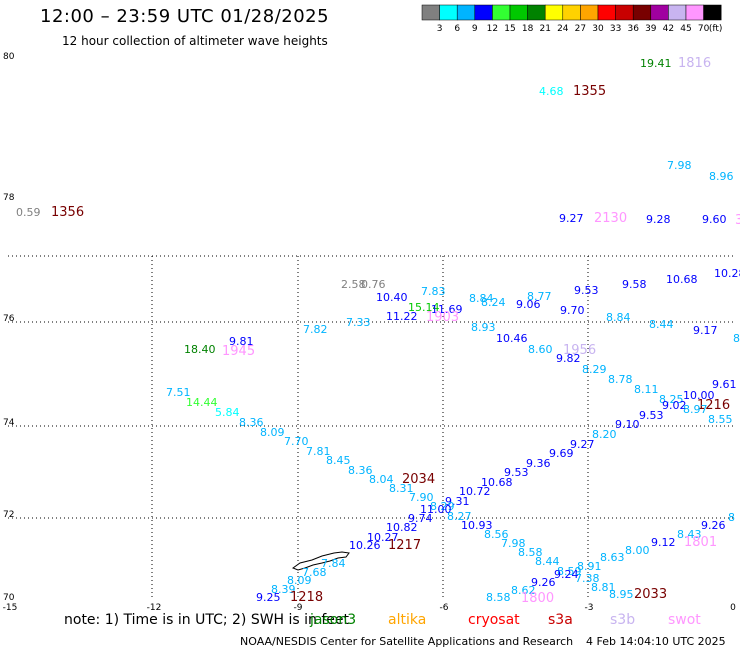 The width and height of the screenshot is (740, 650). I want to click on colorbar-tick-label: 33, so click(615, 29).